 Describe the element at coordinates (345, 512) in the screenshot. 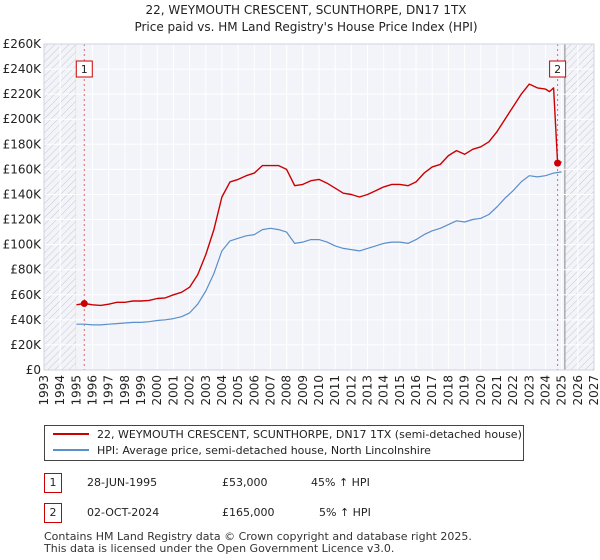

I see `transaction-hpi-diff: 5% ↑ HPI` at that location.